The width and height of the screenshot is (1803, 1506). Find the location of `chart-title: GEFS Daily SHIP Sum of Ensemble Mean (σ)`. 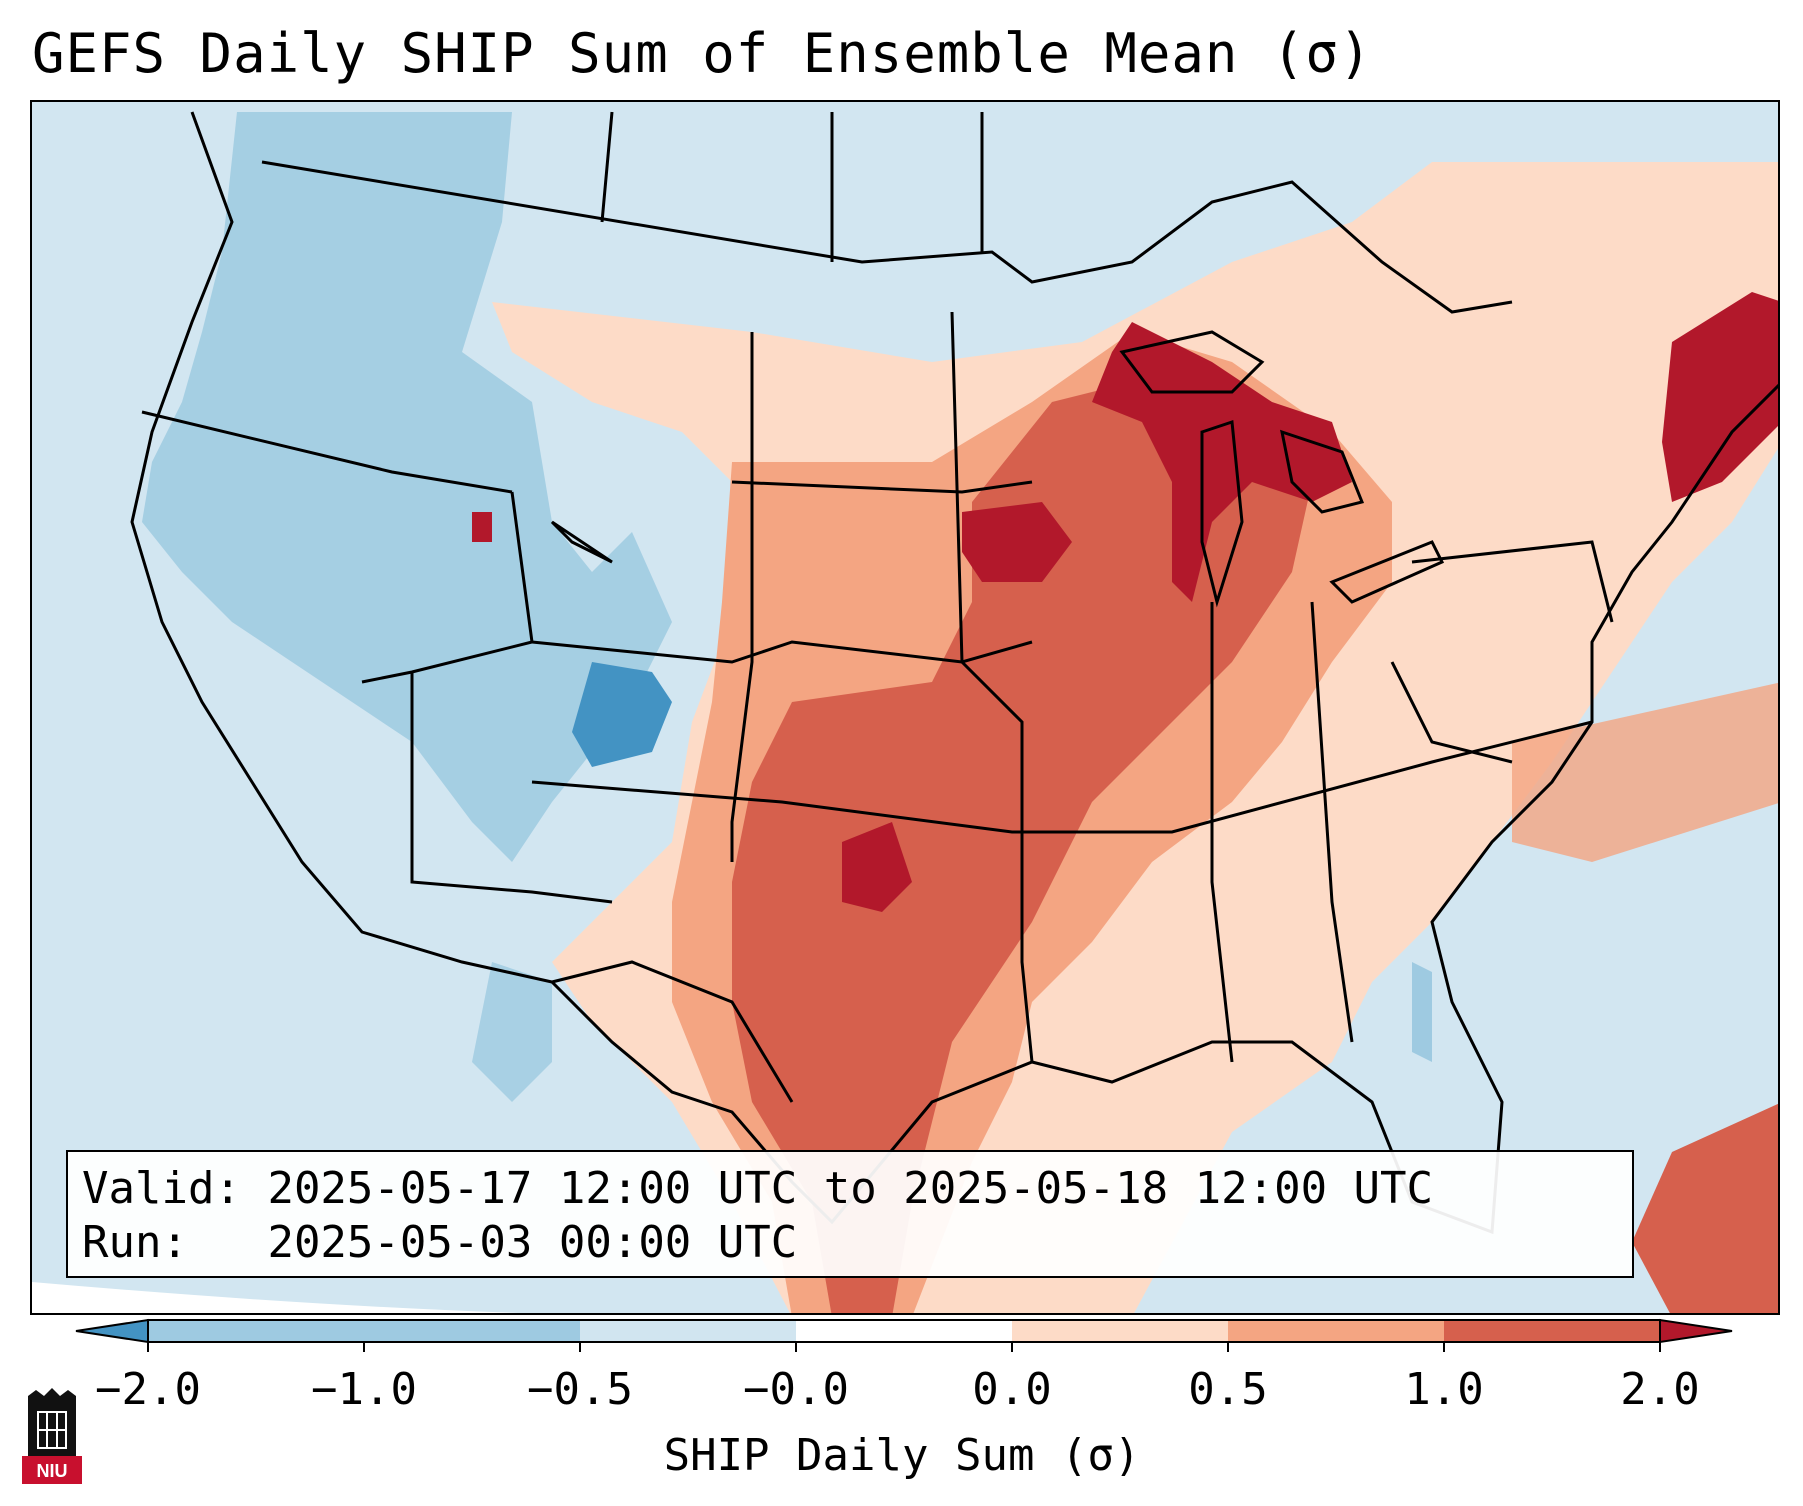

chart-title: GEFS Daily SHIP Sum of Ensemble Mean (σ) is located at coordinates (702, 53).